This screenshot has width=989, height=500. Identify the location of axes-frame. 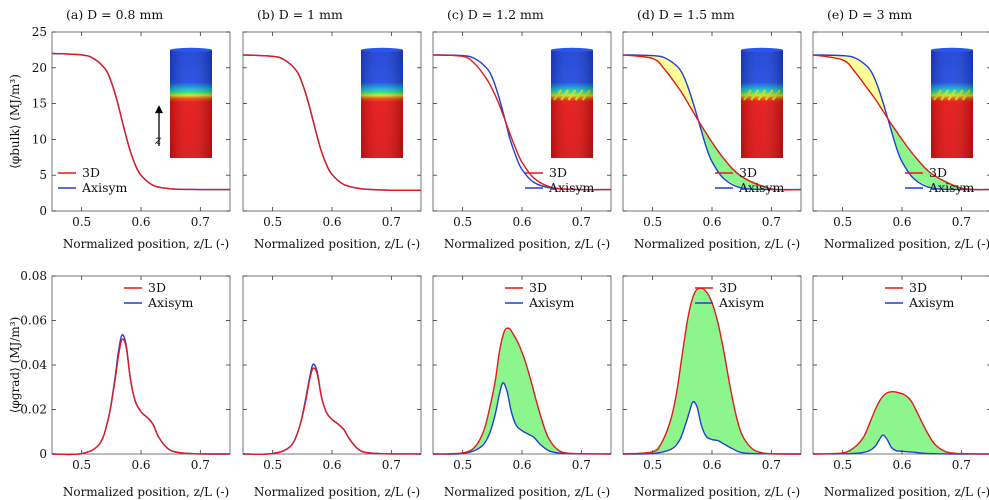
(332, 365).